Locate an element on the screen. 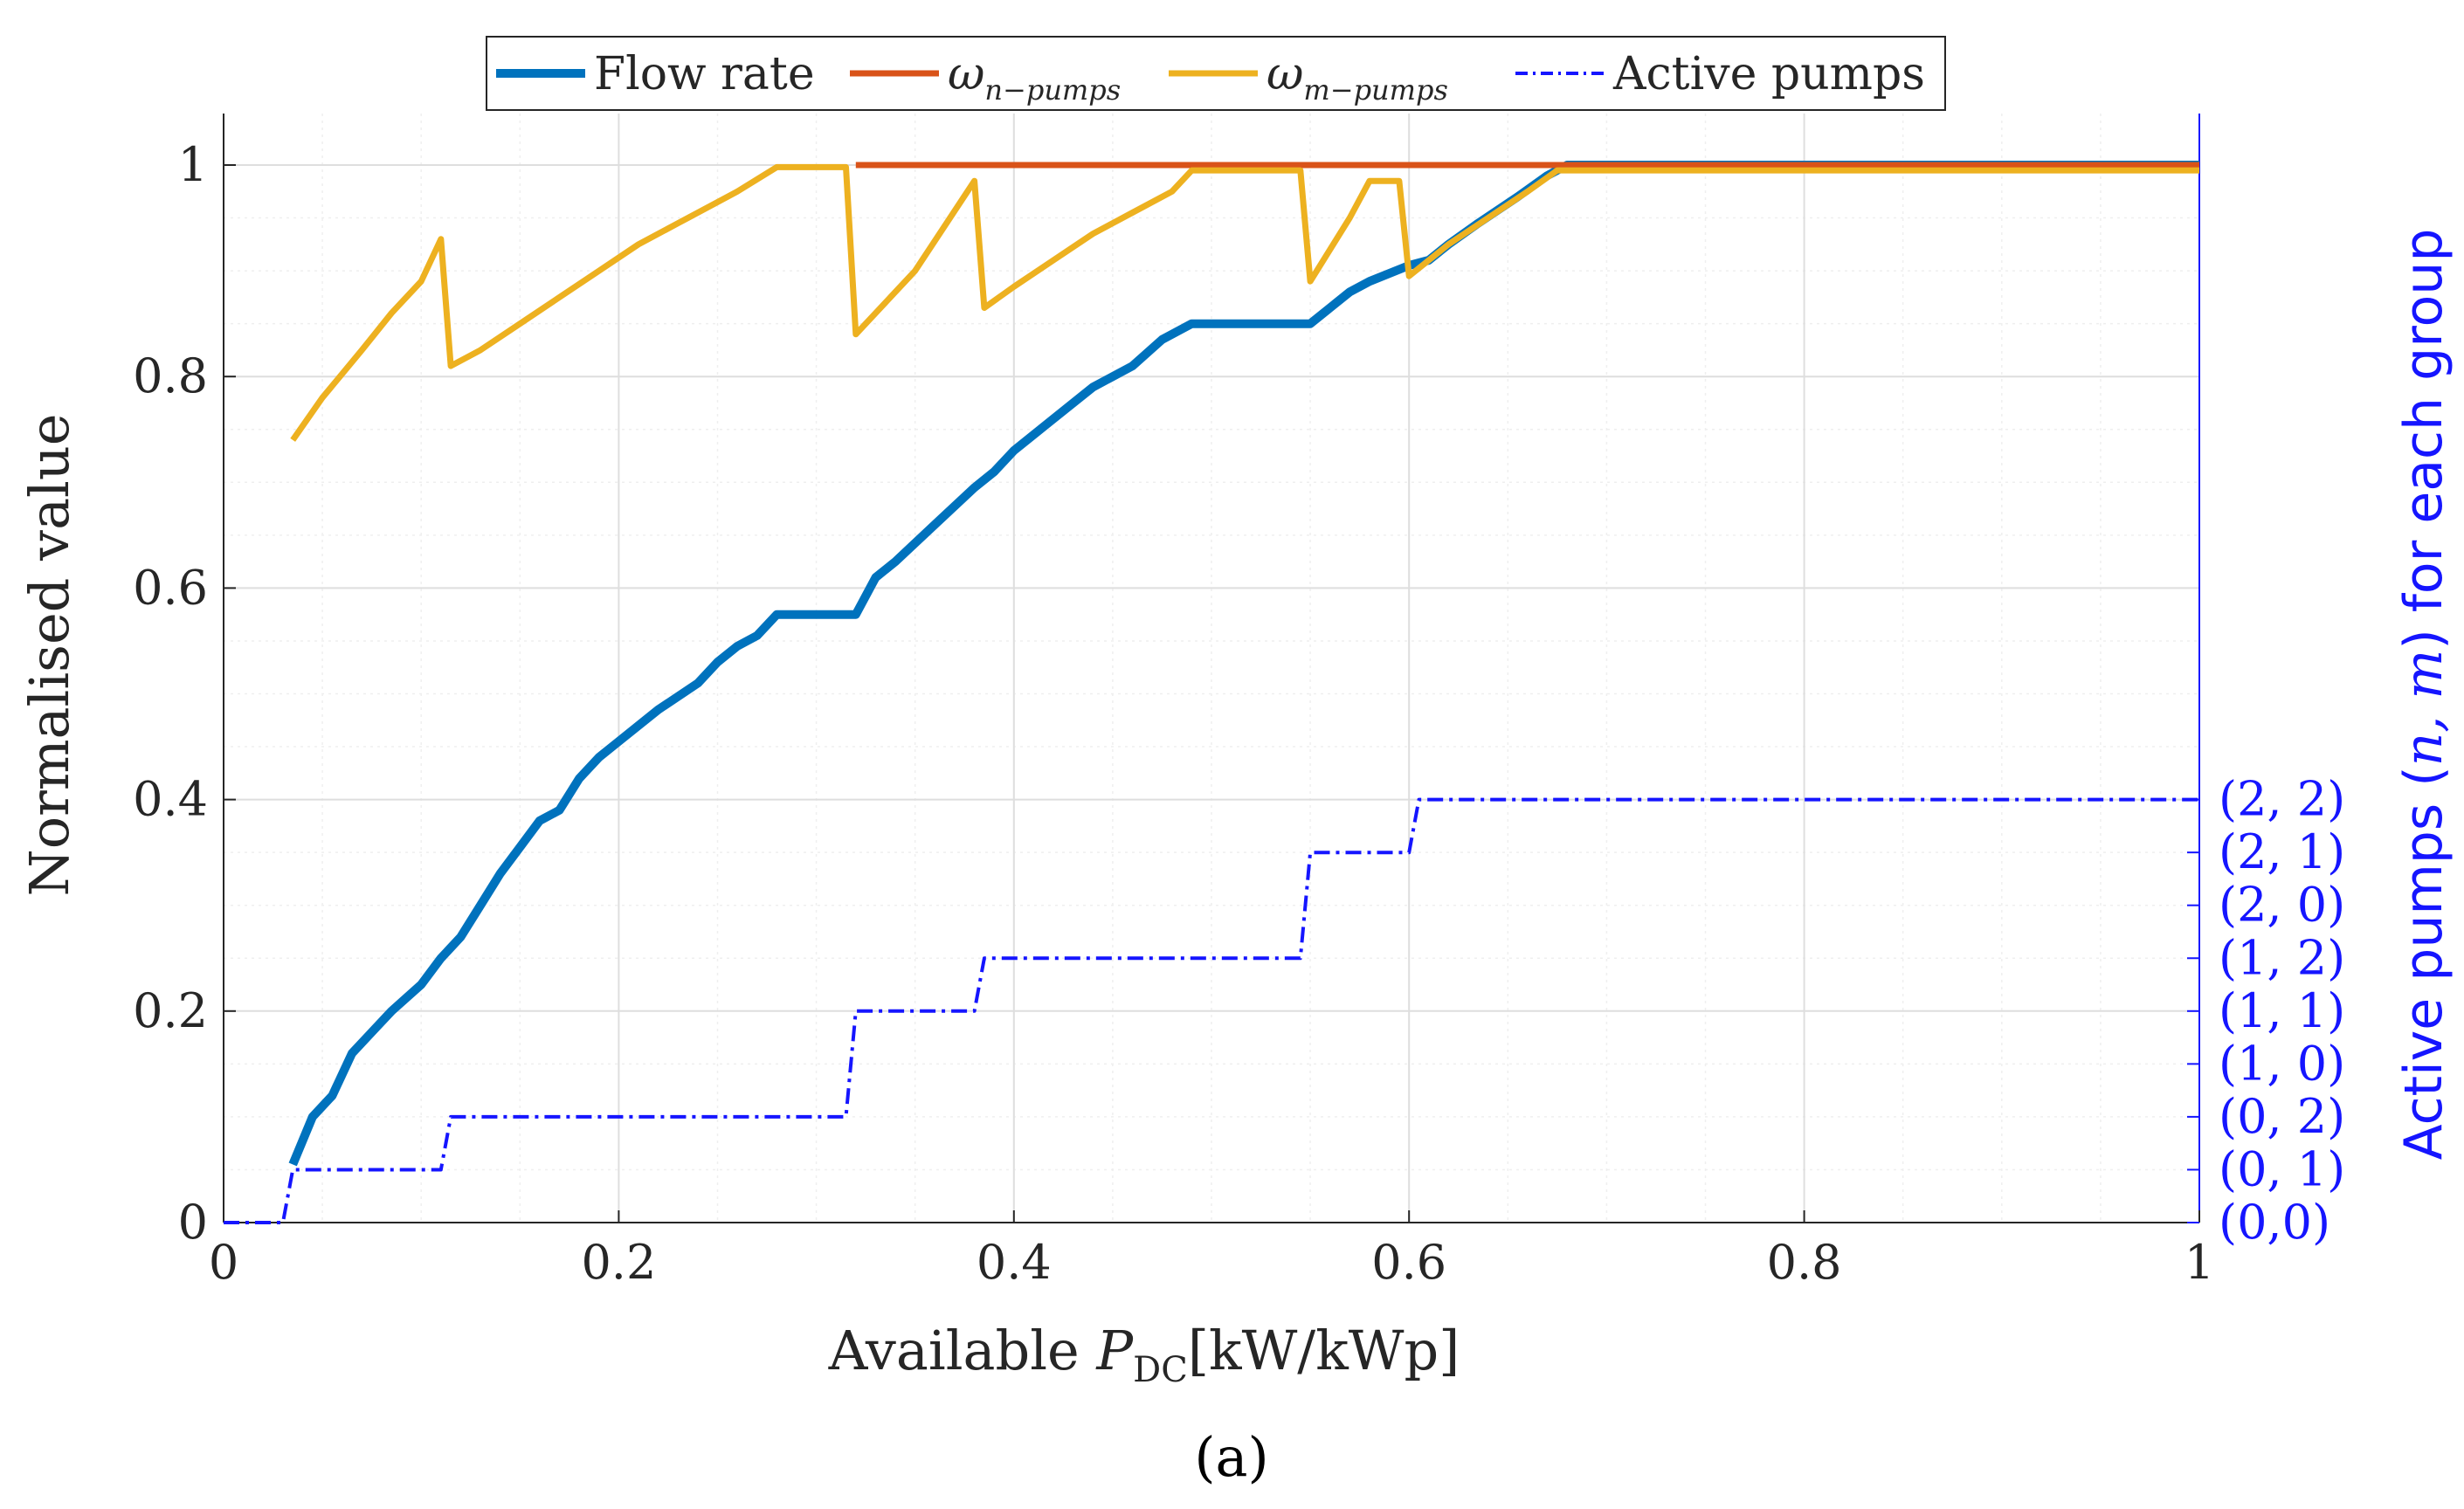 The height and width of the screenshot is (1509, 2464). y-tick-label: 0.8 is located at coordinates (170, 375).